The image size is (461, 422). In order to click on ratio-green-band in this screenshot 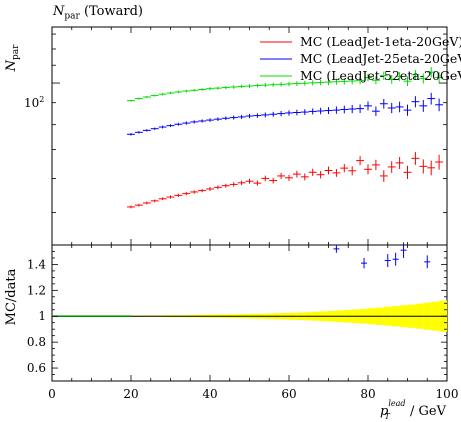, I will do `click(91, 316)`.